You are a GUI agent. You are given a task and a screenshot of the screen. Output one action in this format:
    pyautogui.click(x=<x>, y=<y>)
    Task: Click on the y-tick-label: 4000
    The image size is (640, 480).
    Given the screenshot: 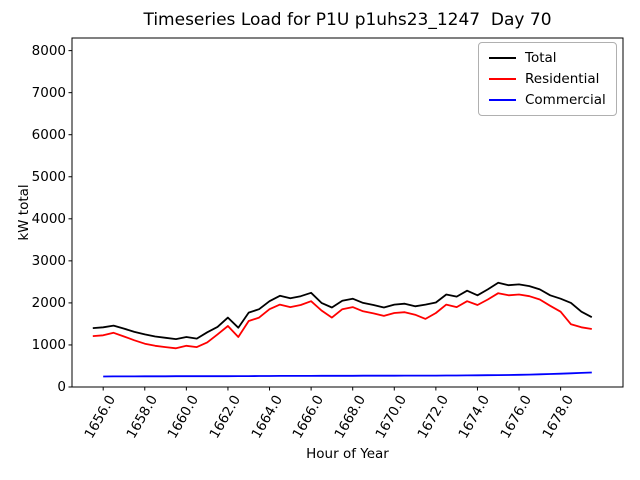 What is the action you would take?
    pyautogui.click(x=48, y=218)
    